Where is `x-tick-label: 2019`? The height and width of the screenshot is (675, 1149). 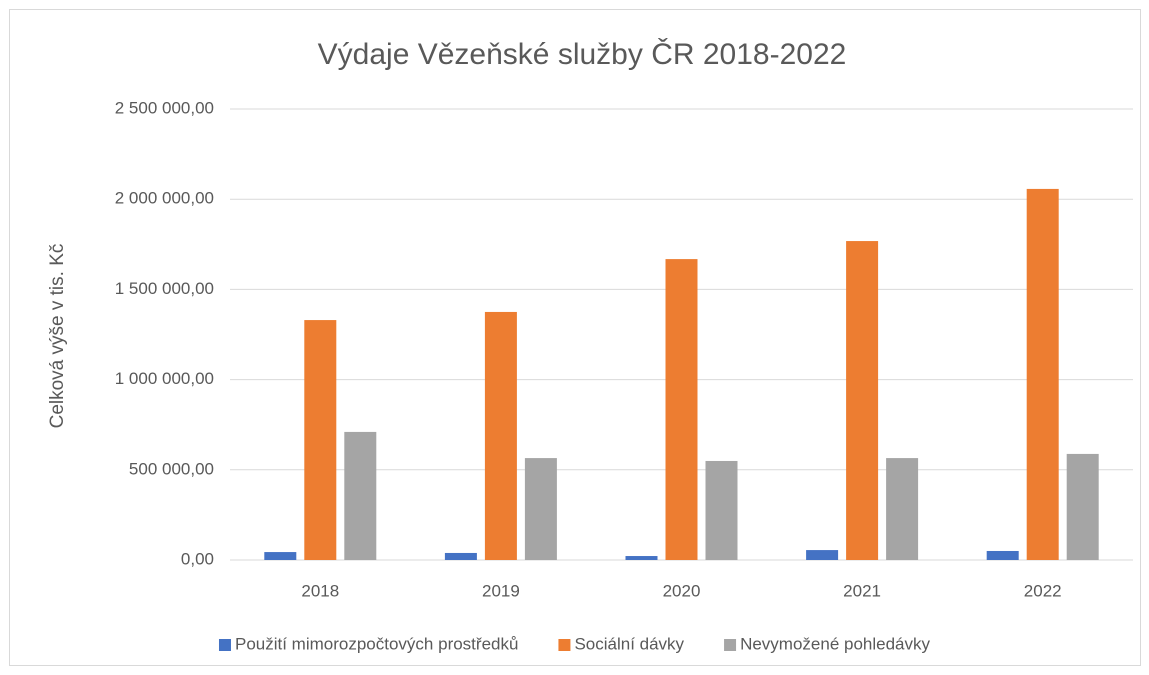 x-tick-label: 2019 is located at coordinates (501, 590).